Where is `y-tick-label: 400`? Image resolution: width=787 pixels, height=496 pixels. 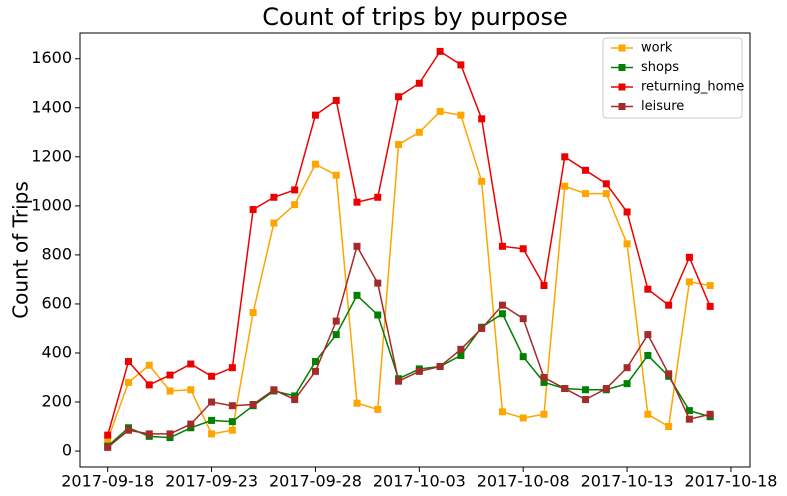 y-tick-label: 400 is located at coordinates (56, 351).